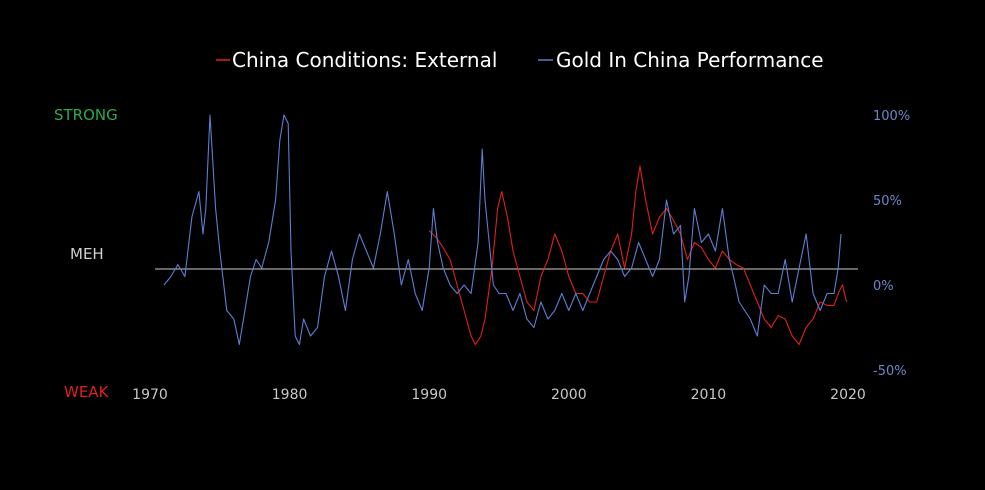 The height and width of the screenshot is (490, 985). Describe the element at coordinates (891, 116) in the screenshot. I see `y-tick-label: 100%` at that location.